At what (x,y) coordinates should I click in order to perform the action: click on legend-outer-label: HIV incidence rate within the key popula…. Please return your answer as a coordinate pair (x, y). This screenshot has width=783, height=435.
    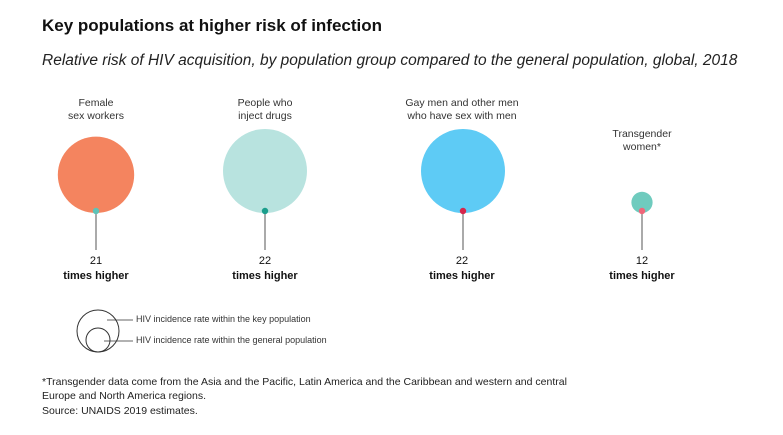
    Looking at the image, I should click on (223, 319).